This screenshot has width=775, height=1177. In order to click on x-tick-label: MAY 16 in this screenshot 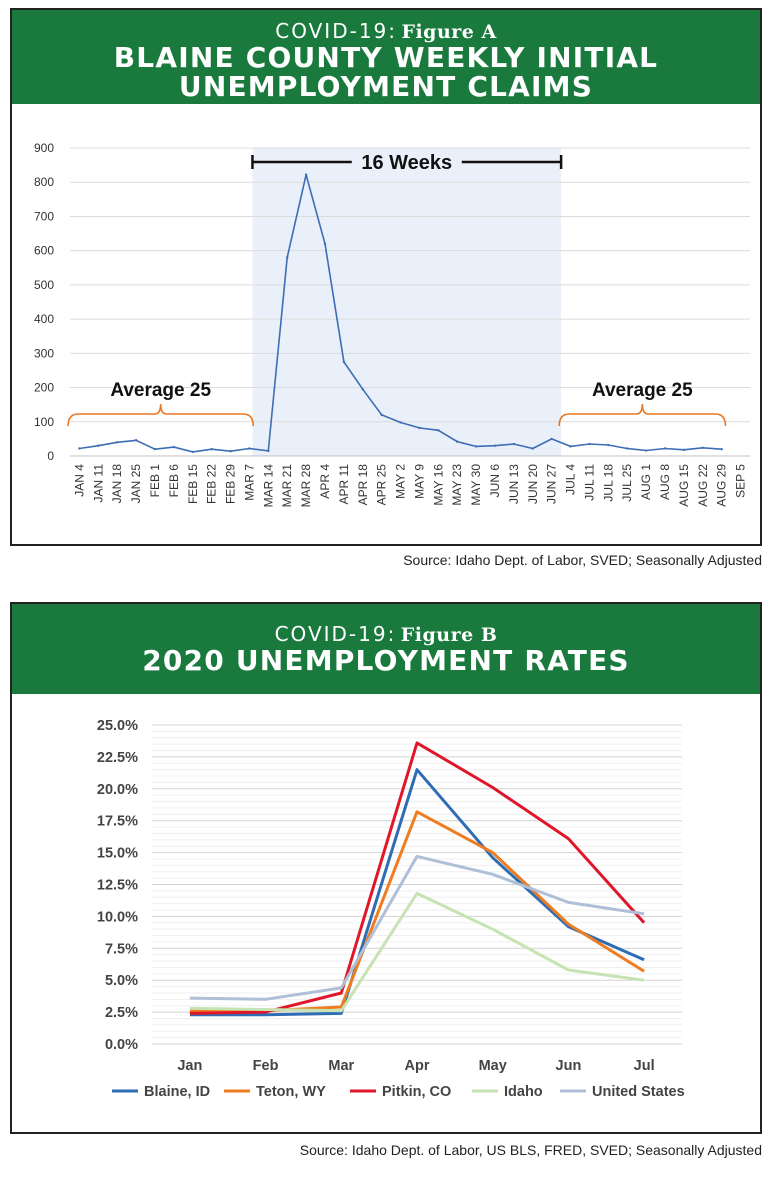, I will do `click(438, 485)`.